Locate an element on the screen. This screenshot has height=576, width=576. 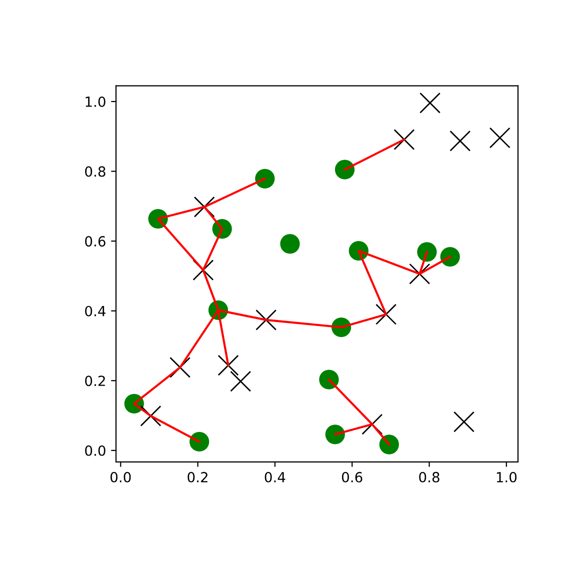
x-tick-label: 0.4 is located at coordinates (275, 477).